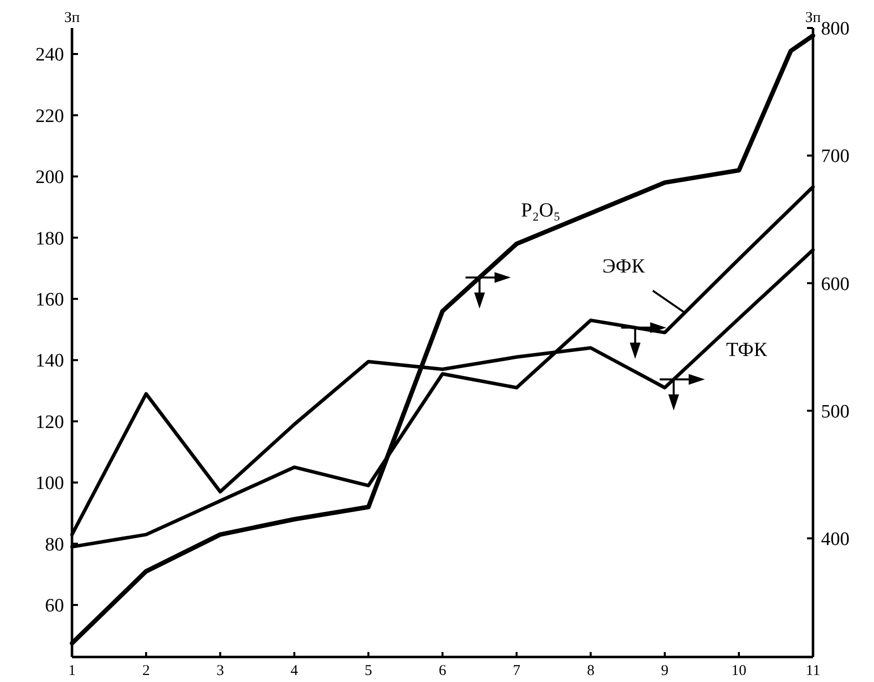 The width and height of the screenshot is (874, 682). What do you see at coordinates (738, 671) in the screenshot?
I see `x-tick-label: 10` at bounding box center [738, 671].